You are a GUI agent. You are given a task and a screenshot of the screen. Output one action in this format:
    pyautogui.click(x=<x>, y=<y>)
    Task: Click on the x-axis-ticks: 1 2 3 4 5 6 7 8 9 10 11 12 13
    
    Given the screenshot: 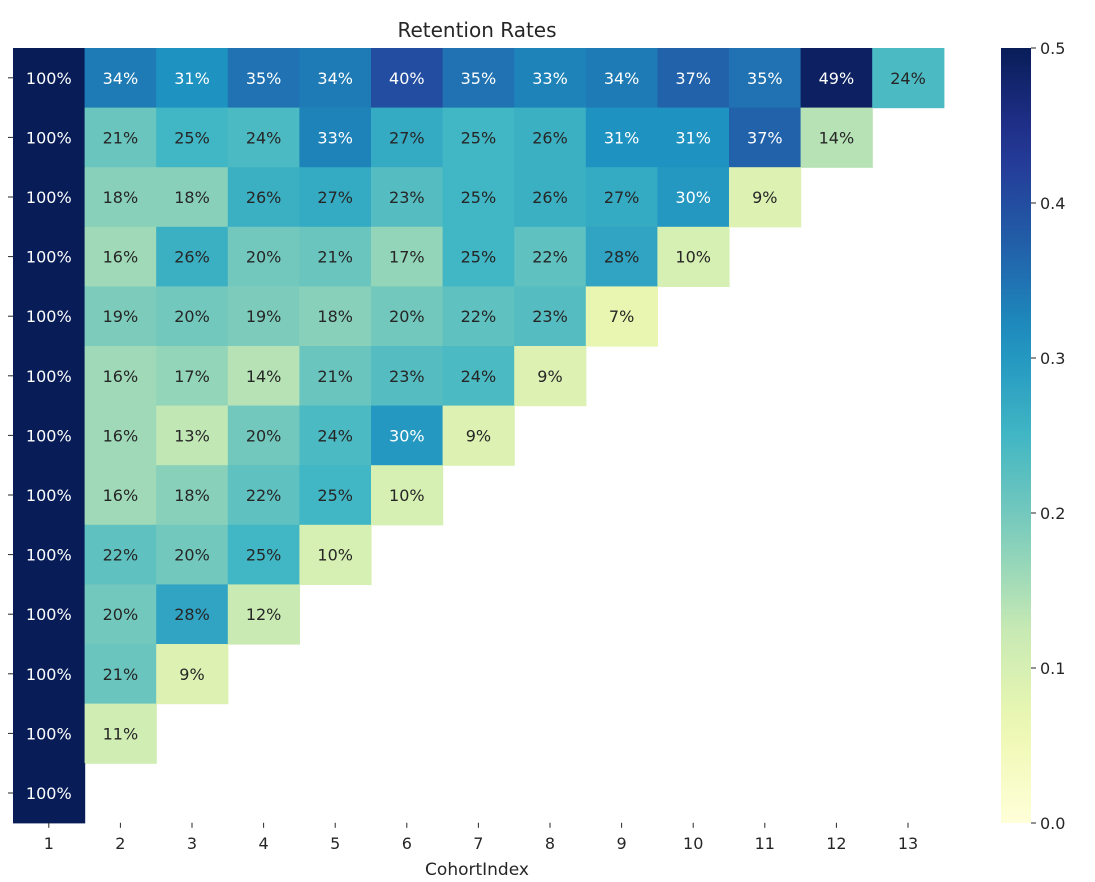 What is the action you would take?
    pyautogui.click(x=481, y=837)
    